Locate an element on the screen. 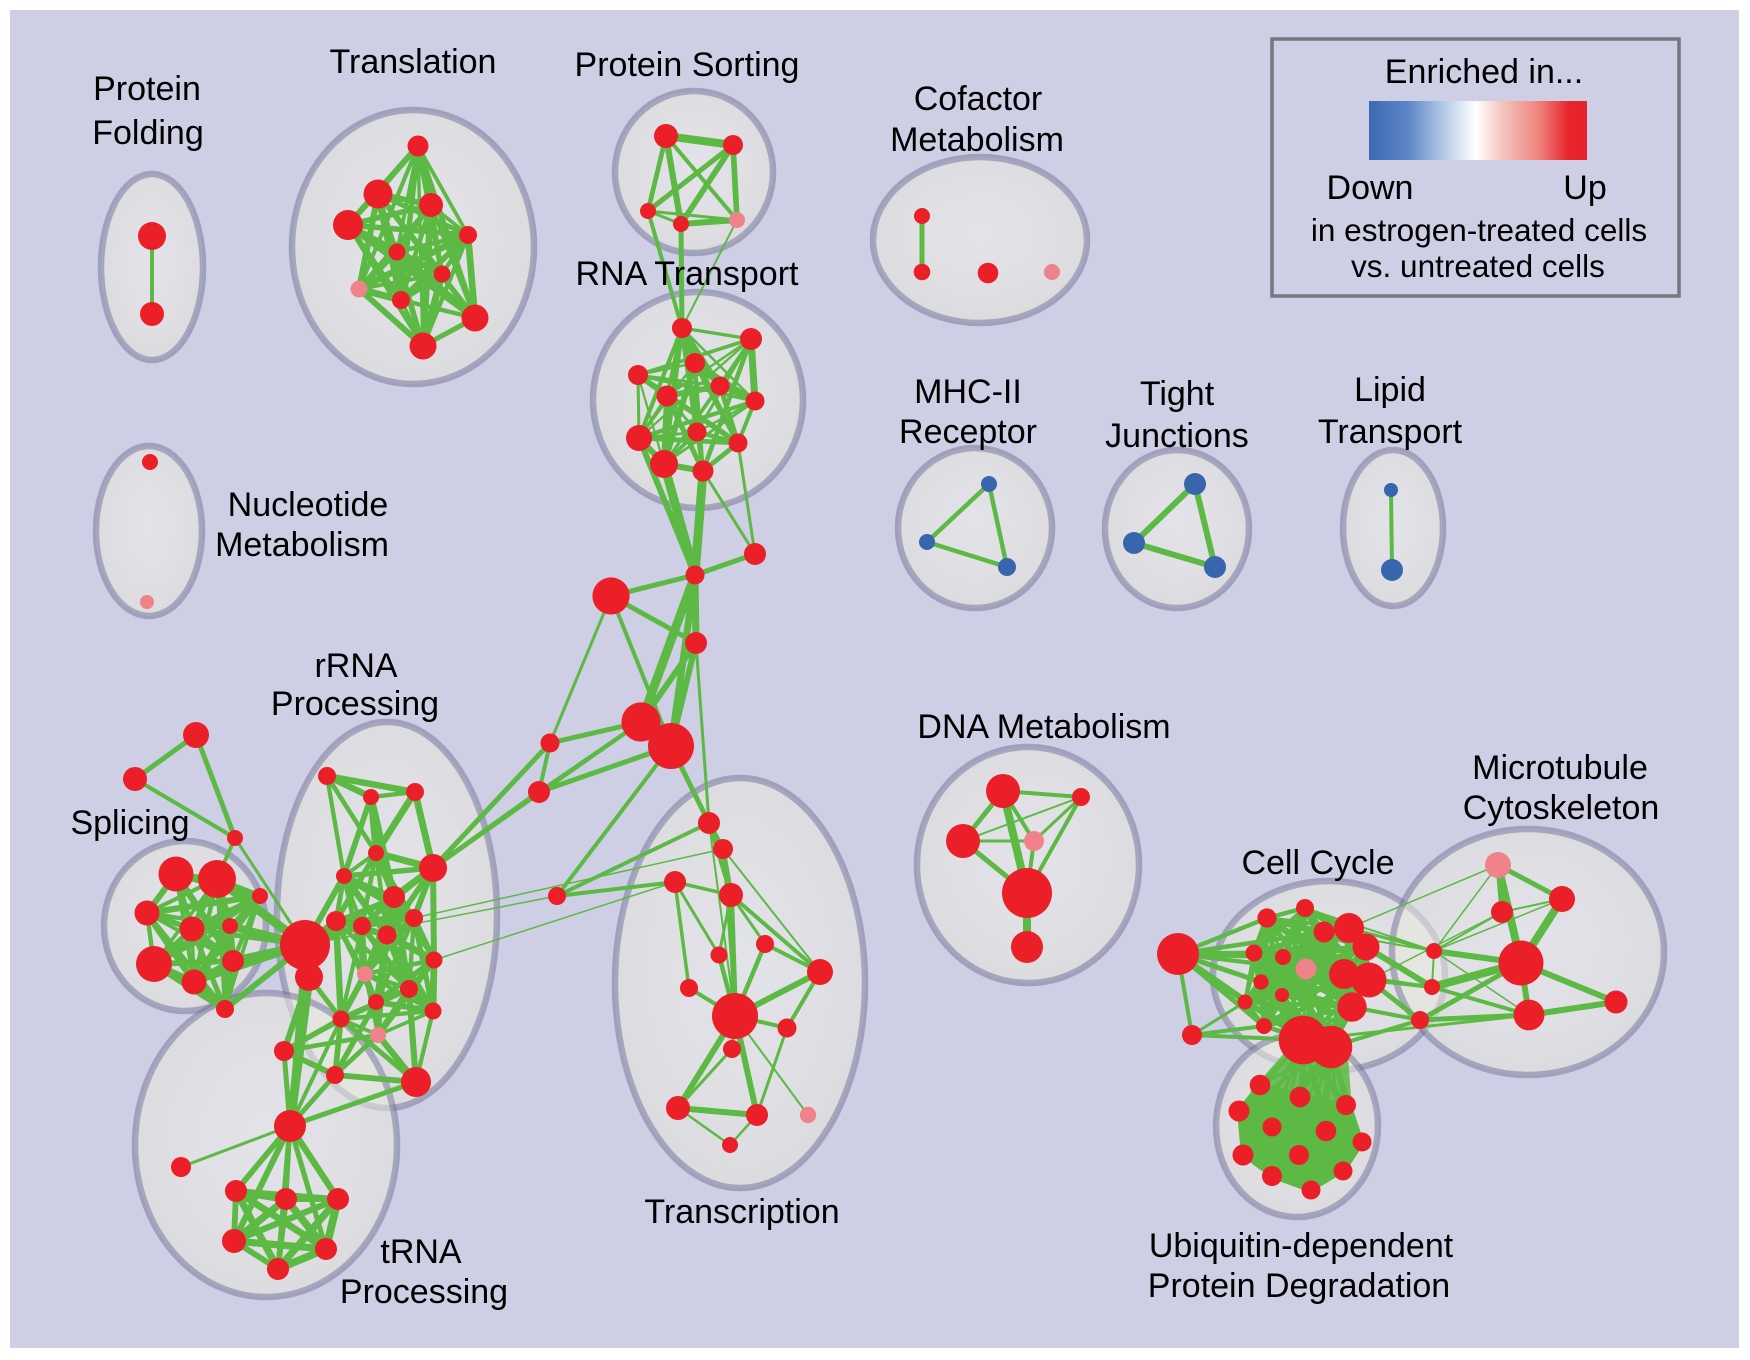  svg-text: Transport is located at coordinates (1390, 432).